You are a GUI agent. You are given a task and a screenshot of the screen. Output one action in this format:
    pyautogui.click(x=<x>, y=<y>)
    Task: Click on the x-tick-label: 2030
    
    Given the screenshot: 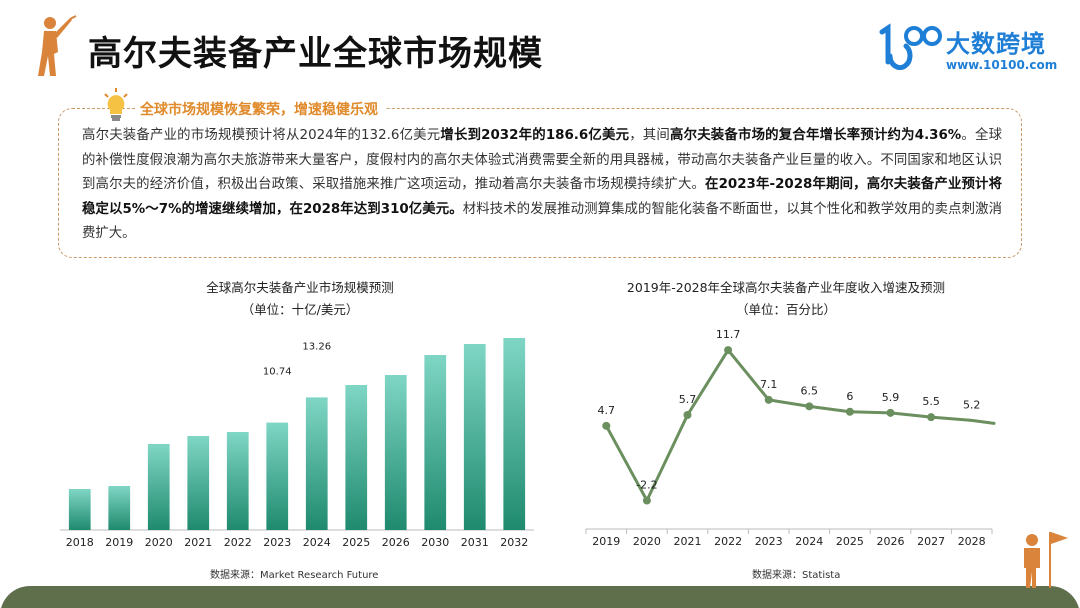 What is the action you would take?
    pyautogui.click(x=435, y=542)
    